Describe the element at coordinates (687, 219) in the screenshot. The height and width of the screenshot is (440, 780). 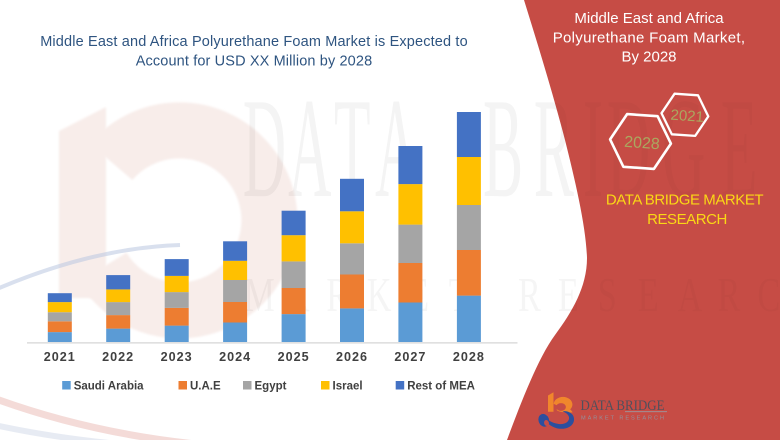
I see `svg-text: RESEARCH` at that location.